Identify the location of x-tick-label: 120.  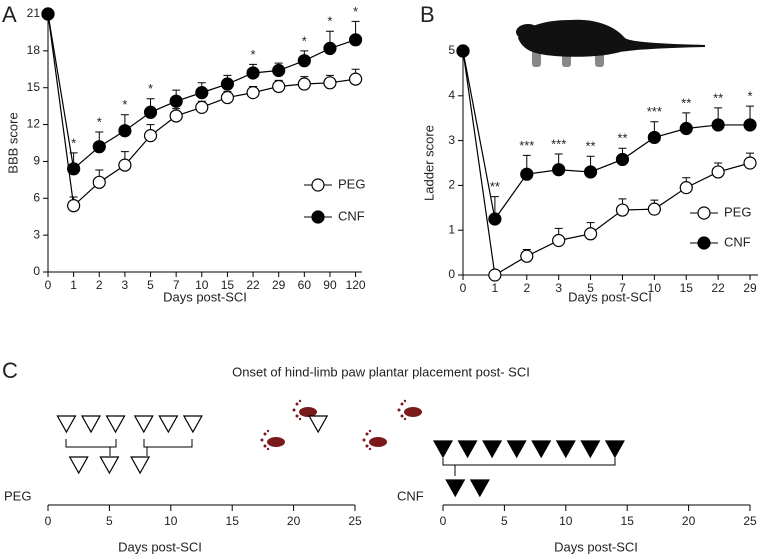
(356, 285).